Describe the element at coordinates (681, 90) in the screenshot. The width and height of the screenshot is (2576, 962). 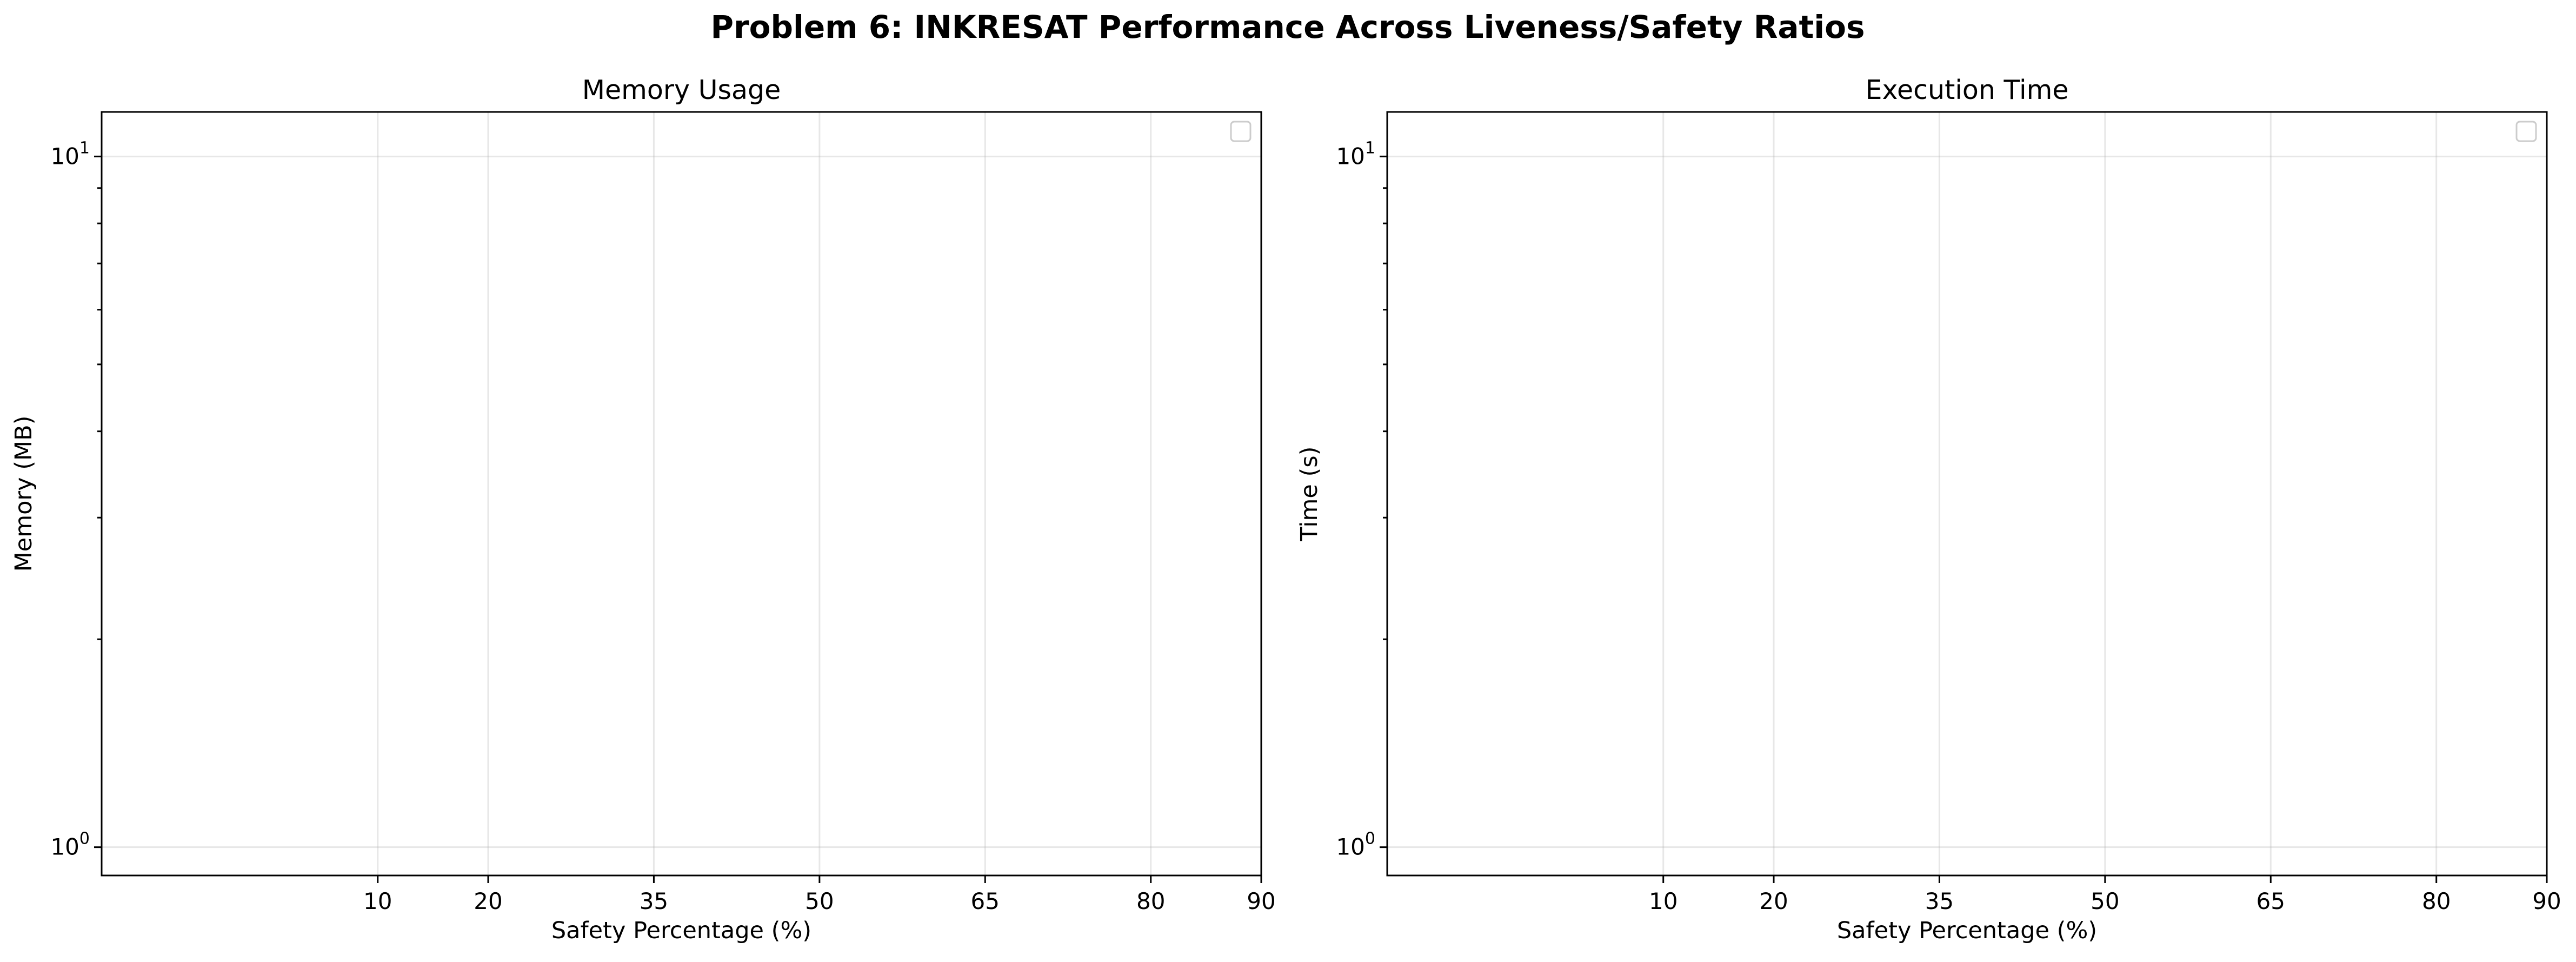
I see `axes-title: Memory Usage` at that location.